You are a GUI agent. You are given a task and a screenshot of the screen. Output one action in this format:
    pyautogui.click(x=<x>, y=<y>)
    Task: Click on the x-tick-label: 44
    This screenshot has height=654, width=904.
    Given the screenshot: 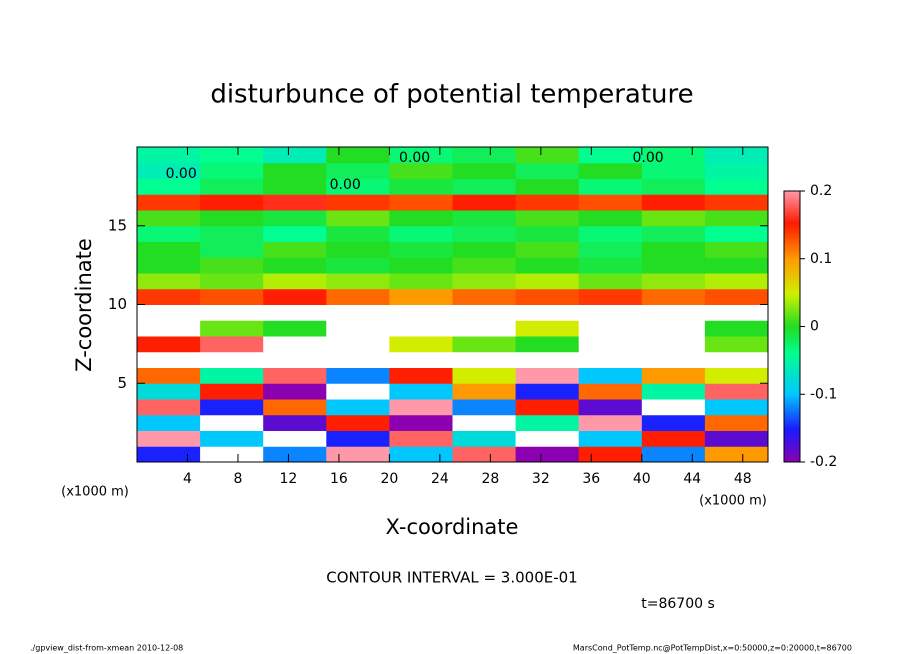 What is the action you would take?
    pyautogui.click(x=692, y=479)
    